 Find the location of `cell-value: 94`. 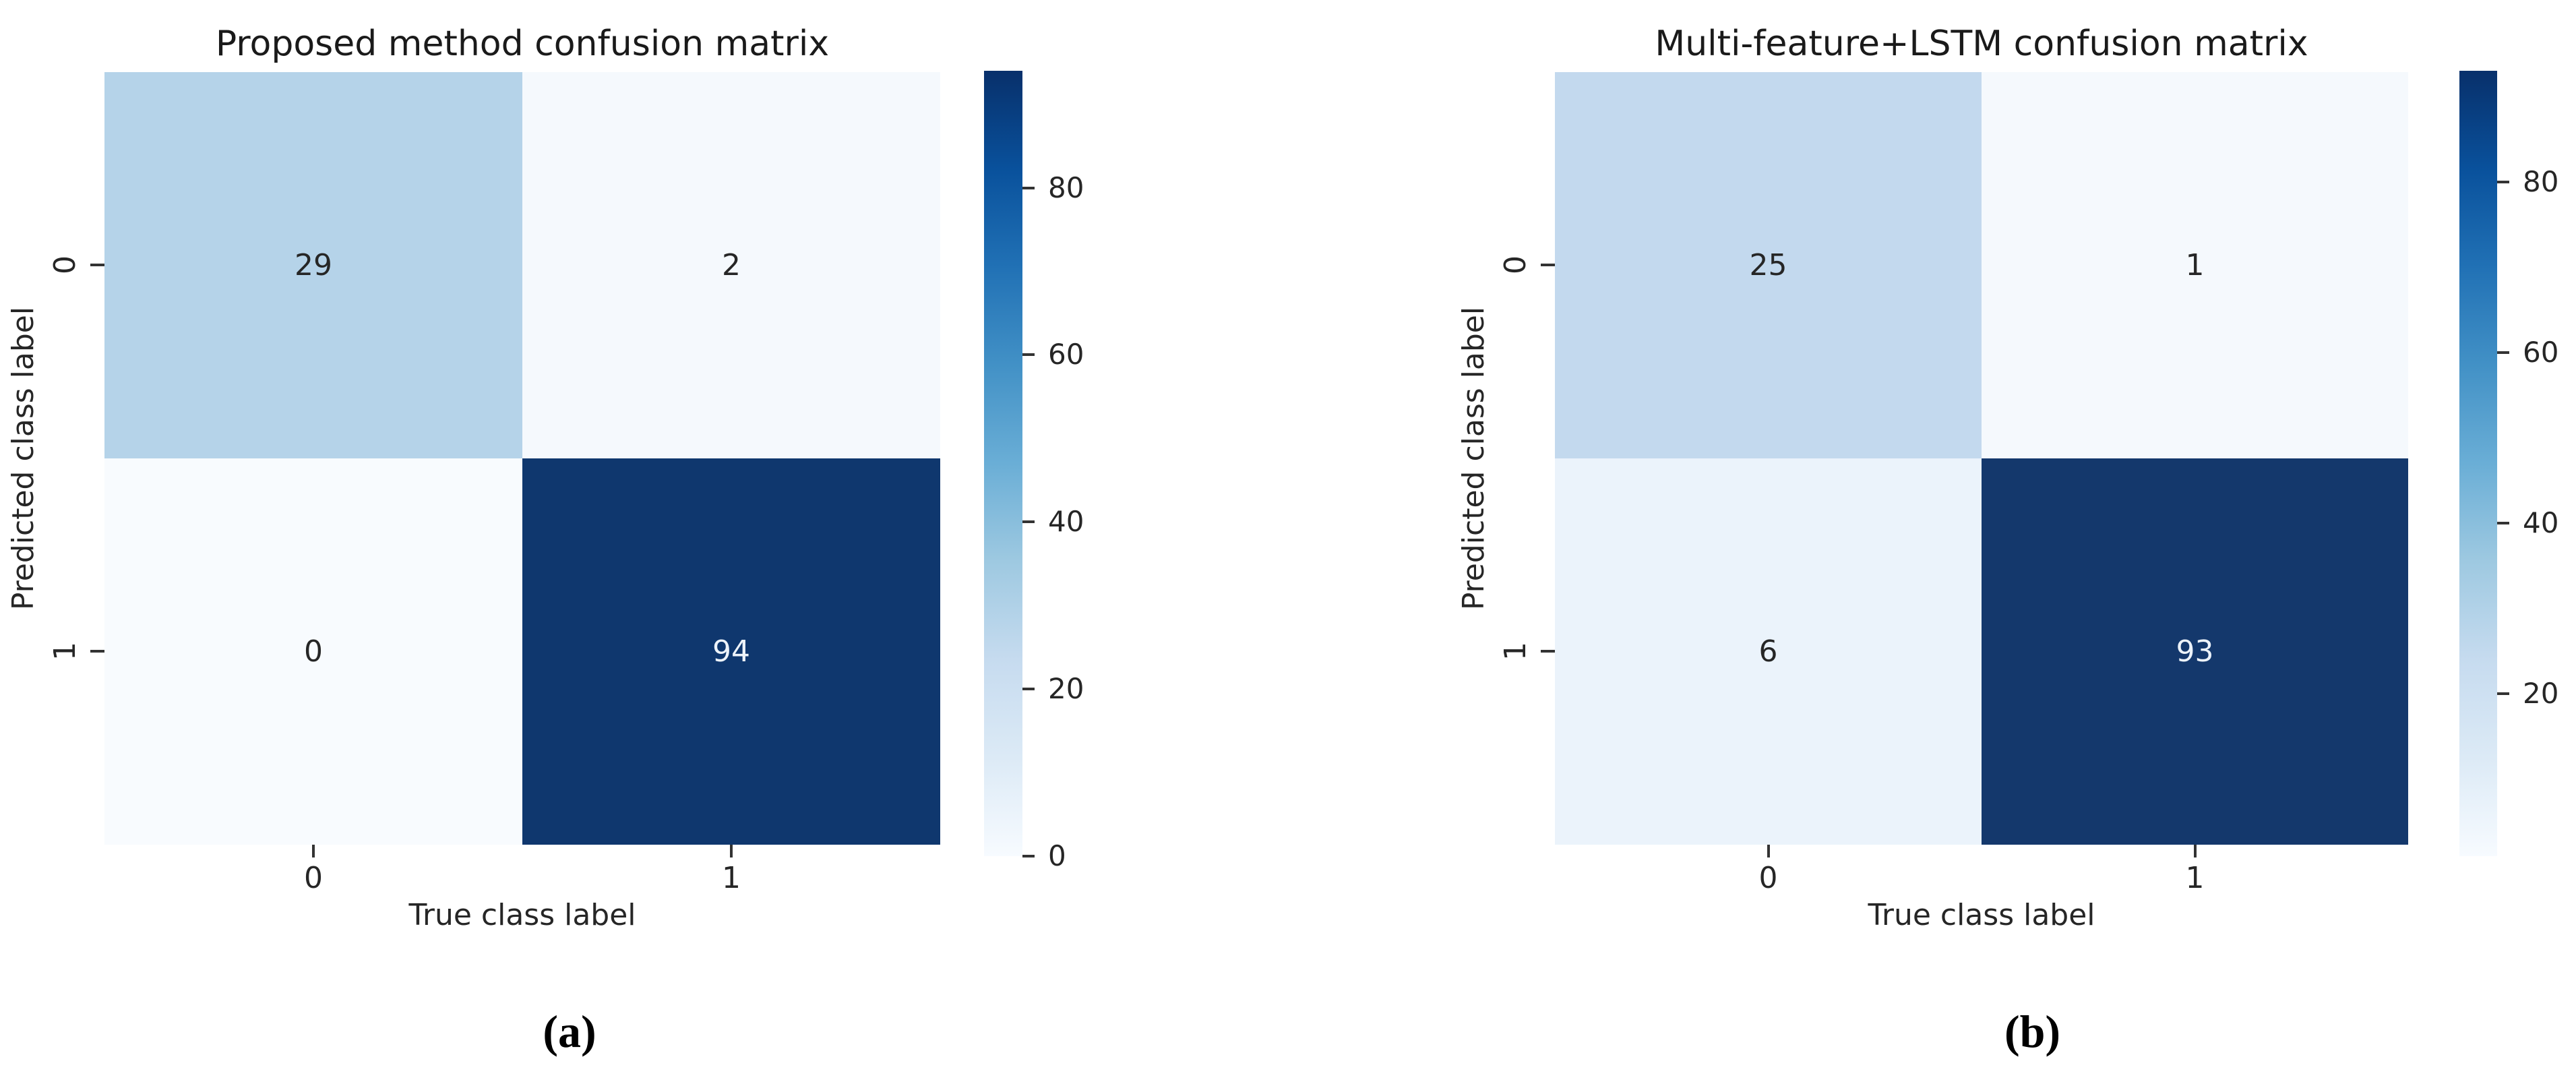

cell-value: 94 is located at coordinates (731, 651).